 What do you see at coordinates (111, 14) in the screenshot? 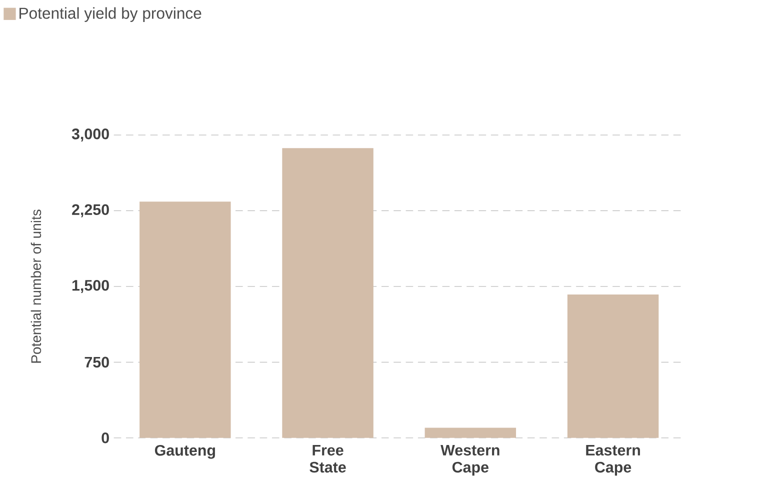
I see `legend-label: Potential yield by province` at bounding box center [111, 14].